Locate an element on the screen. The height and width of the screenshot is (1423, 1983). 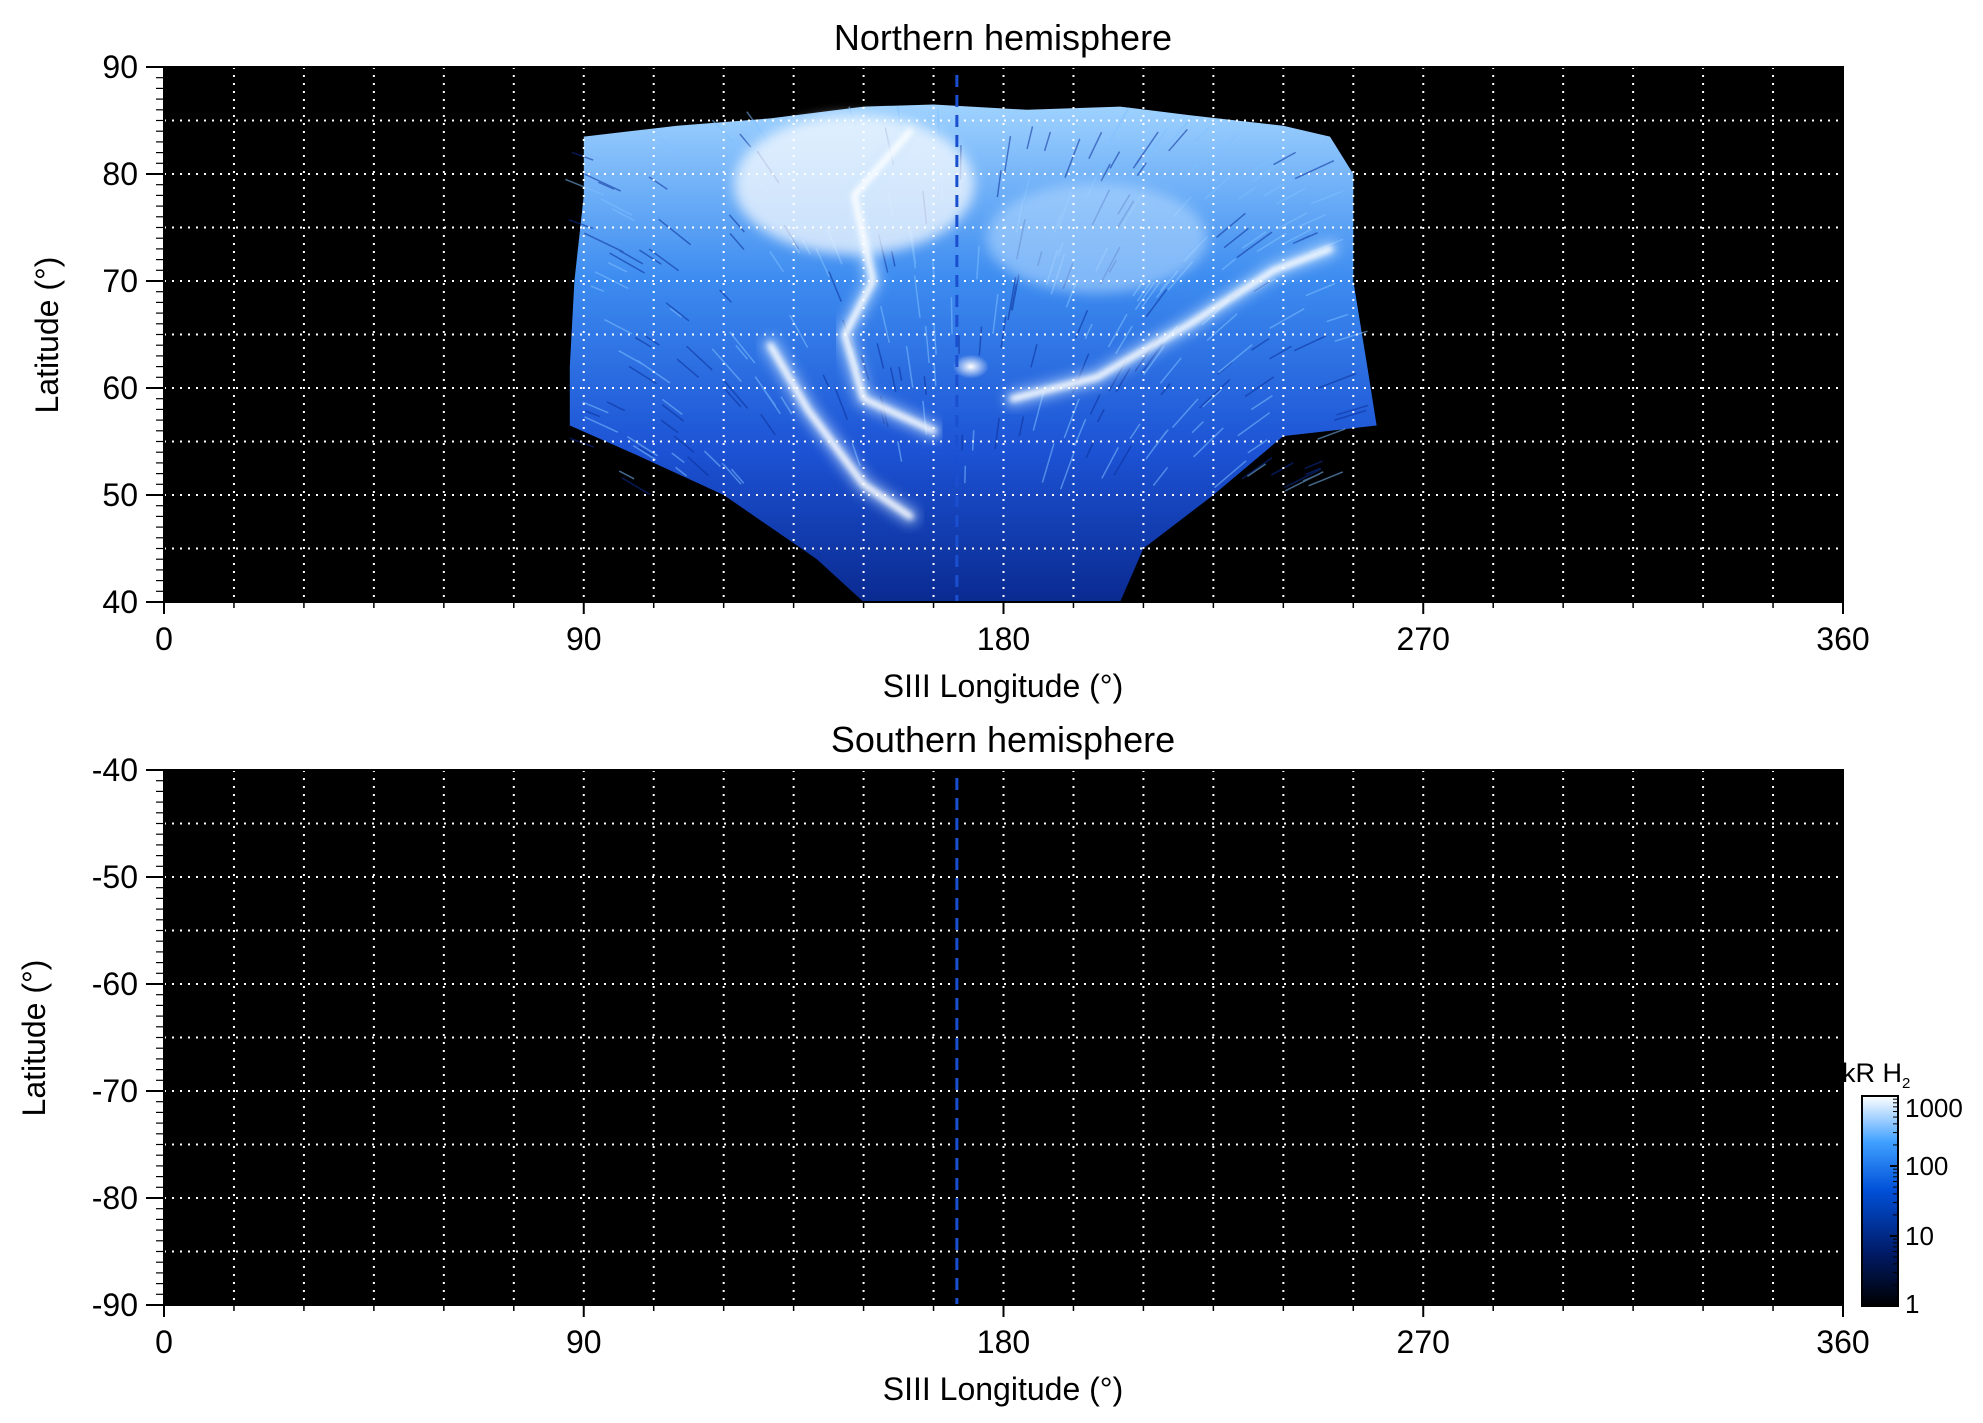
south-x-label: SIII Longitude (°) is located at coordinates (1003, 1389).